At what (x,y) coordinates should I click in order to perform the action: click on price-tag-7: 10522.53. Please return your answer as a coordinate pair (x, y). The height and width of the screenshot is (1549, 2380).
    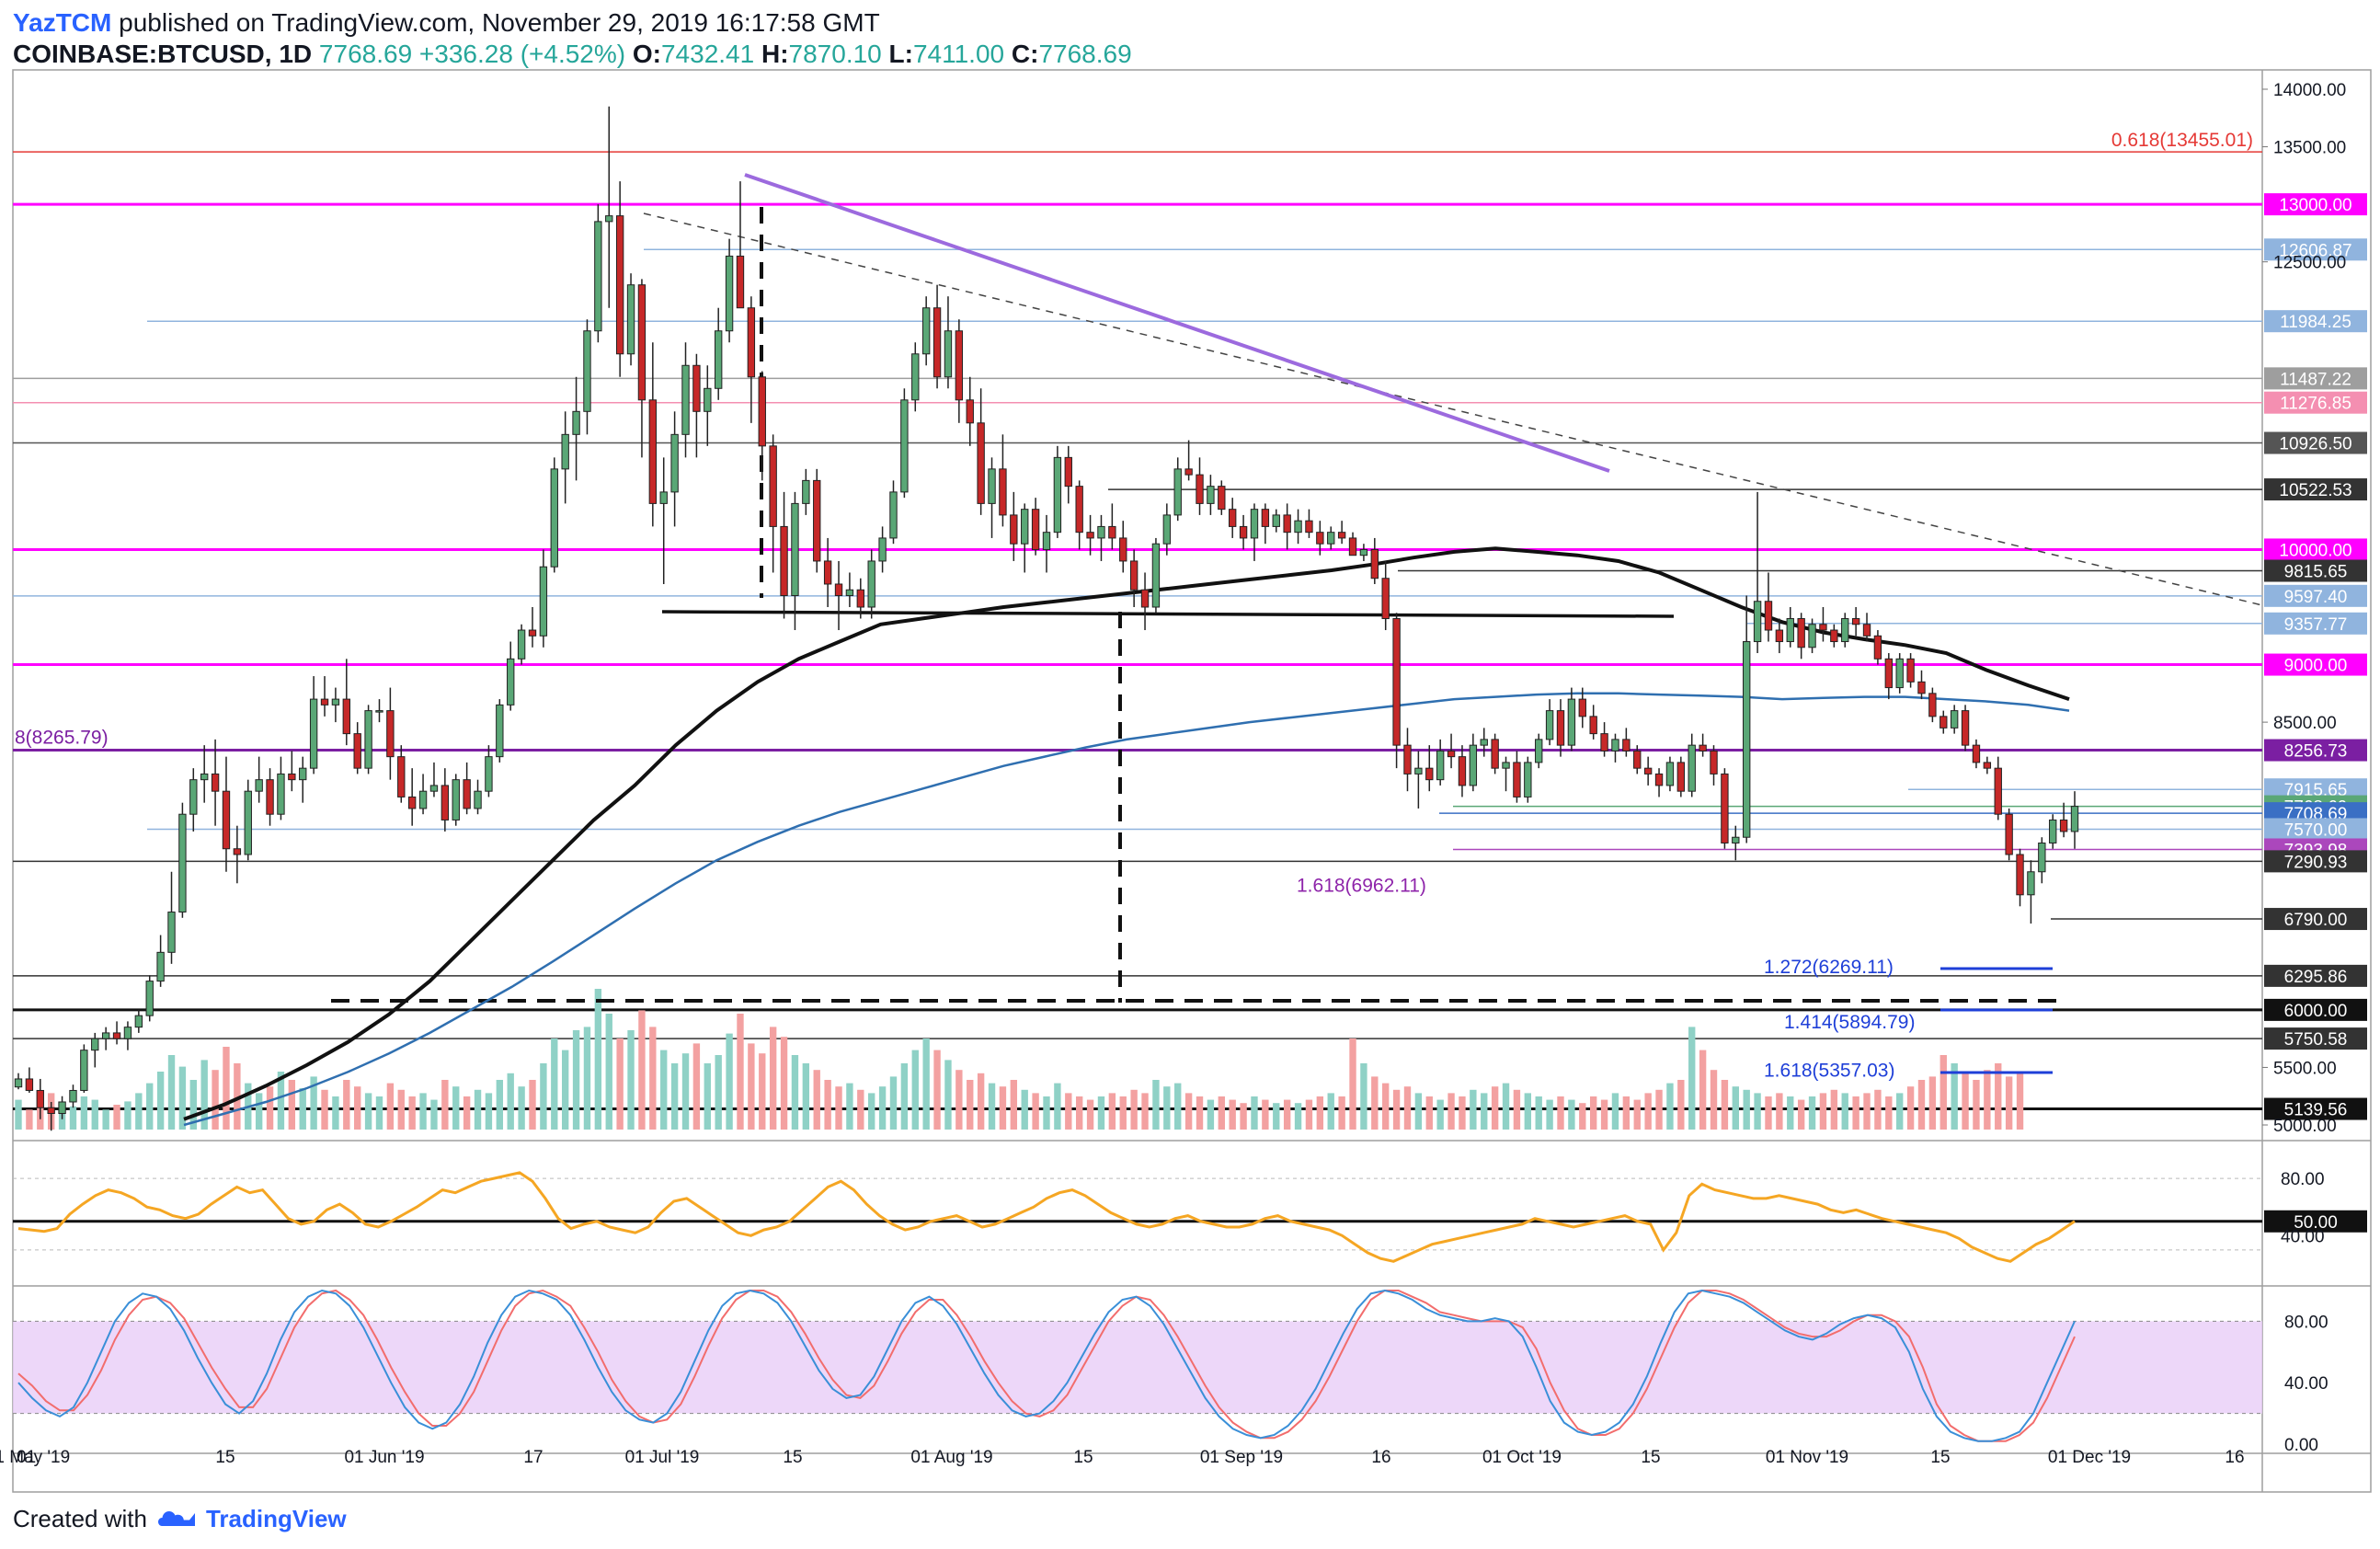
    Looking at the image, I should click on (2315, 490).